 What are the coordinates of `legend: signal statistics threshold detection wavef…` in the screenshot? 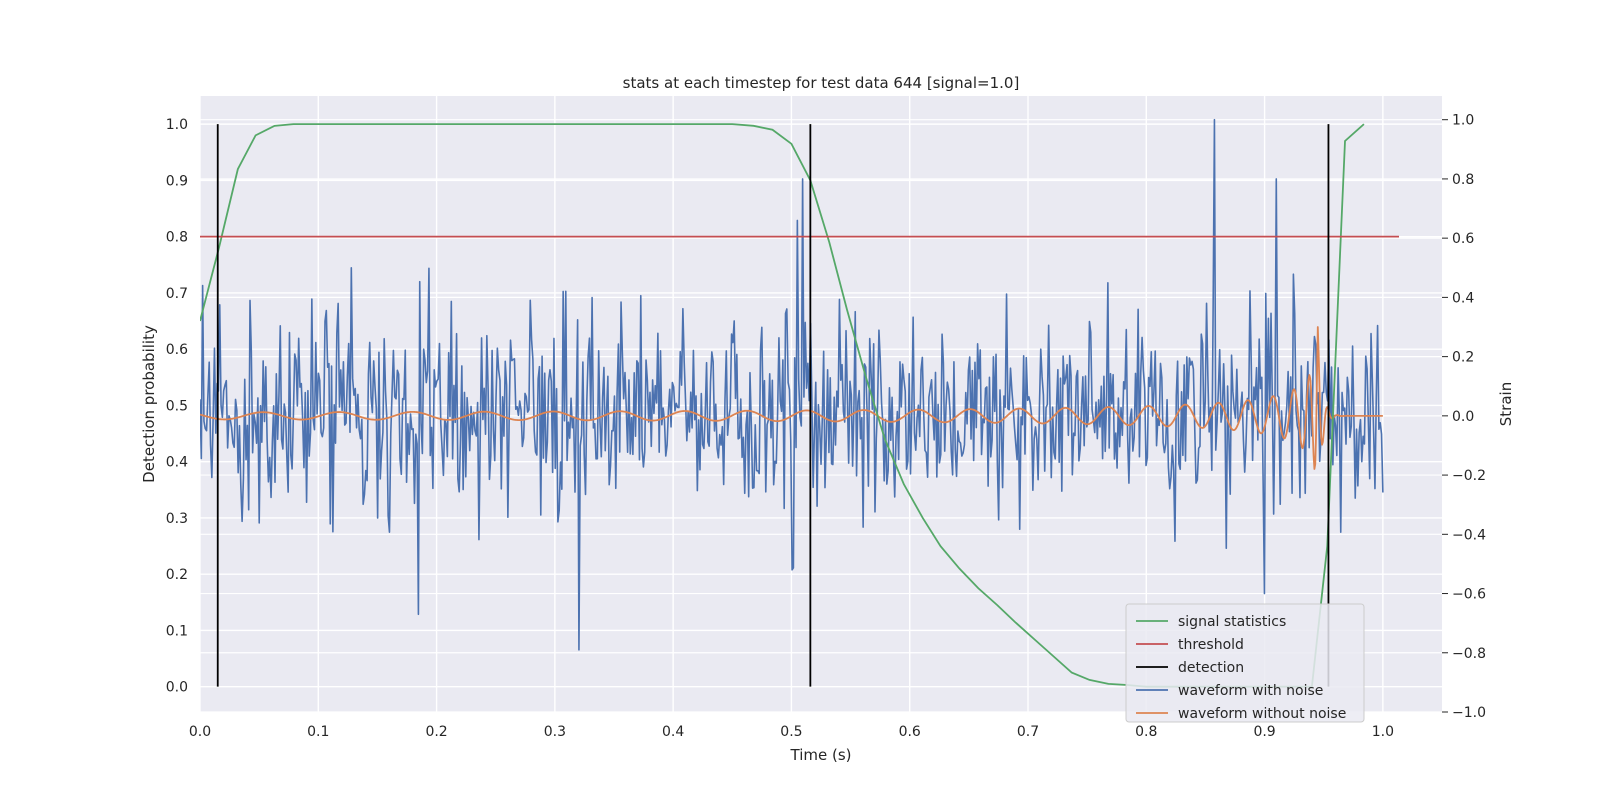 It's located at (1245, 663).